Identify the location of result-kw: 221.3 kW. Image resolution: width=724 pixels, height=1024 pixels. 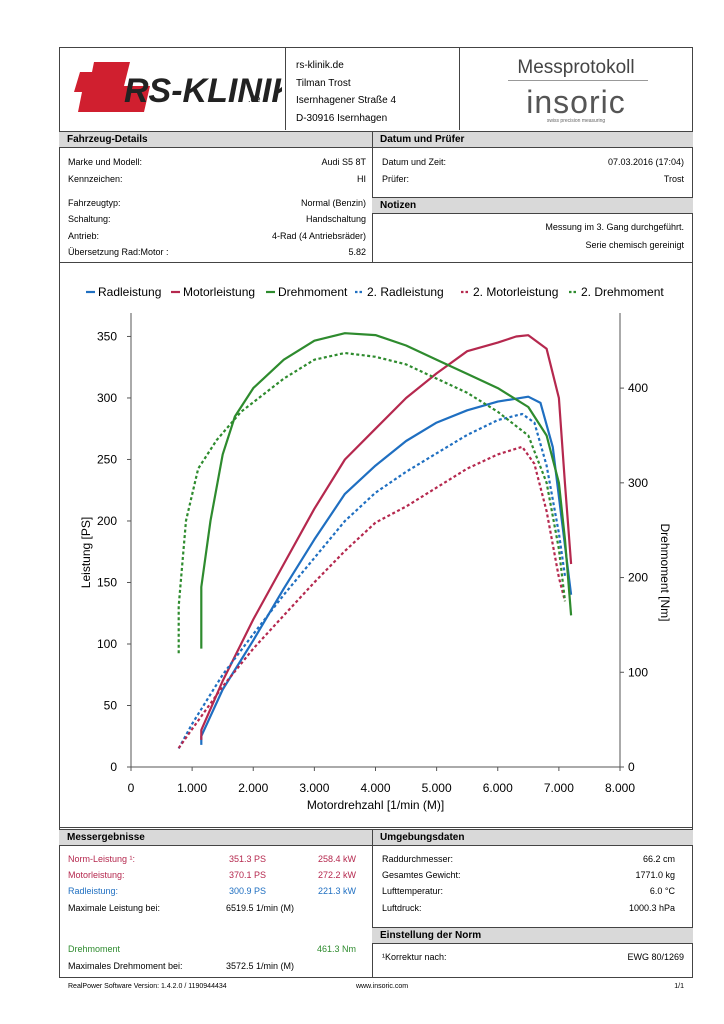
(336, 891).